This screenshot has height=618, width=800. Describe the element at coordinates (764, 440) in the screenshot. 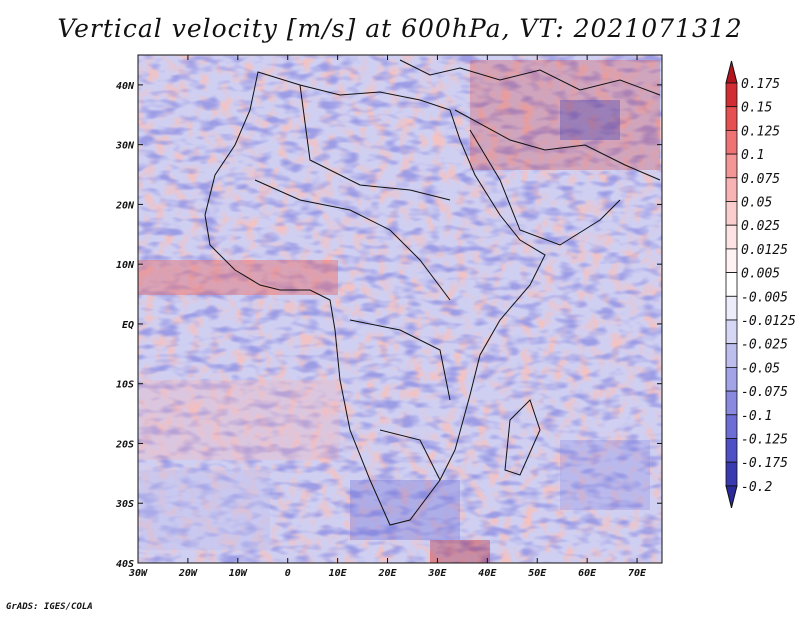

I see `colorbar-label: -0.125` at that location.